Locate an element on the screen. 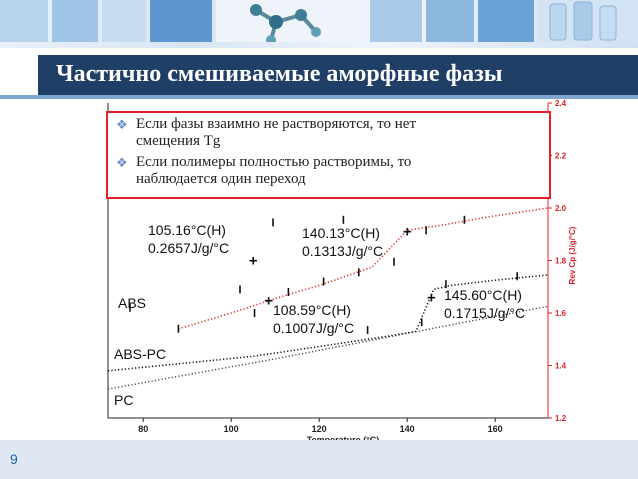  transition-annotation: 145.60°C(H) 0.1715J/g/°C is located at coordinates (484, 304).